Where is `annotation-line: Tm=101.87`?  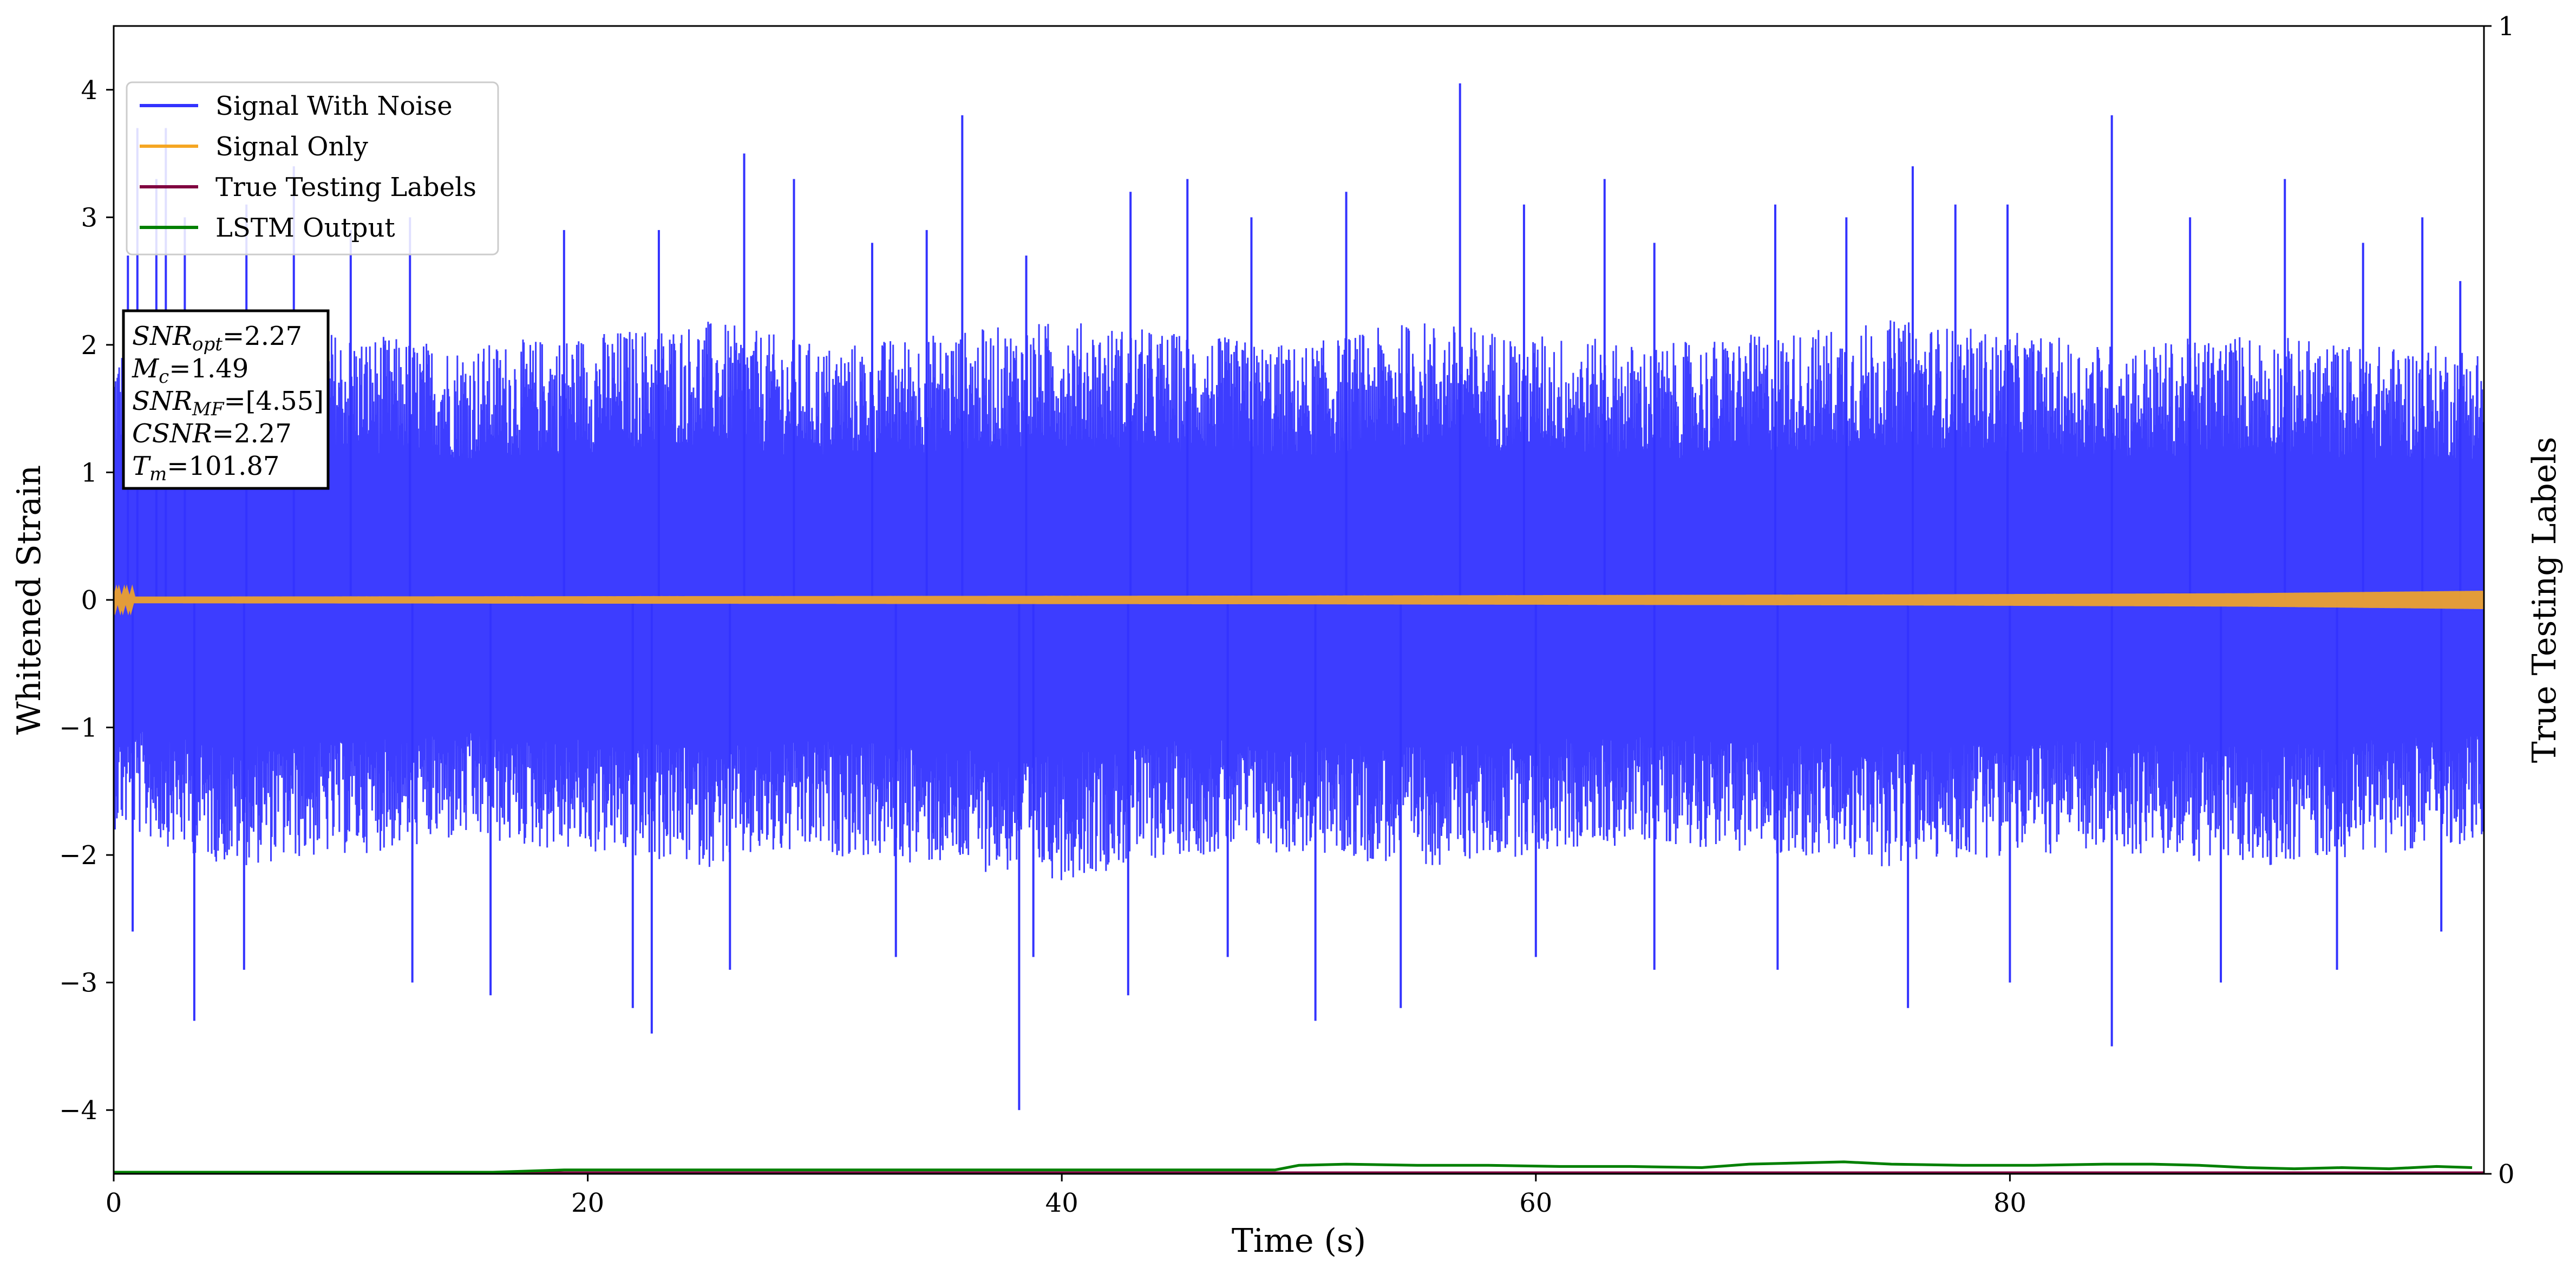
annotation-line: Tm=101.87 is located at coordinates (206, 468).